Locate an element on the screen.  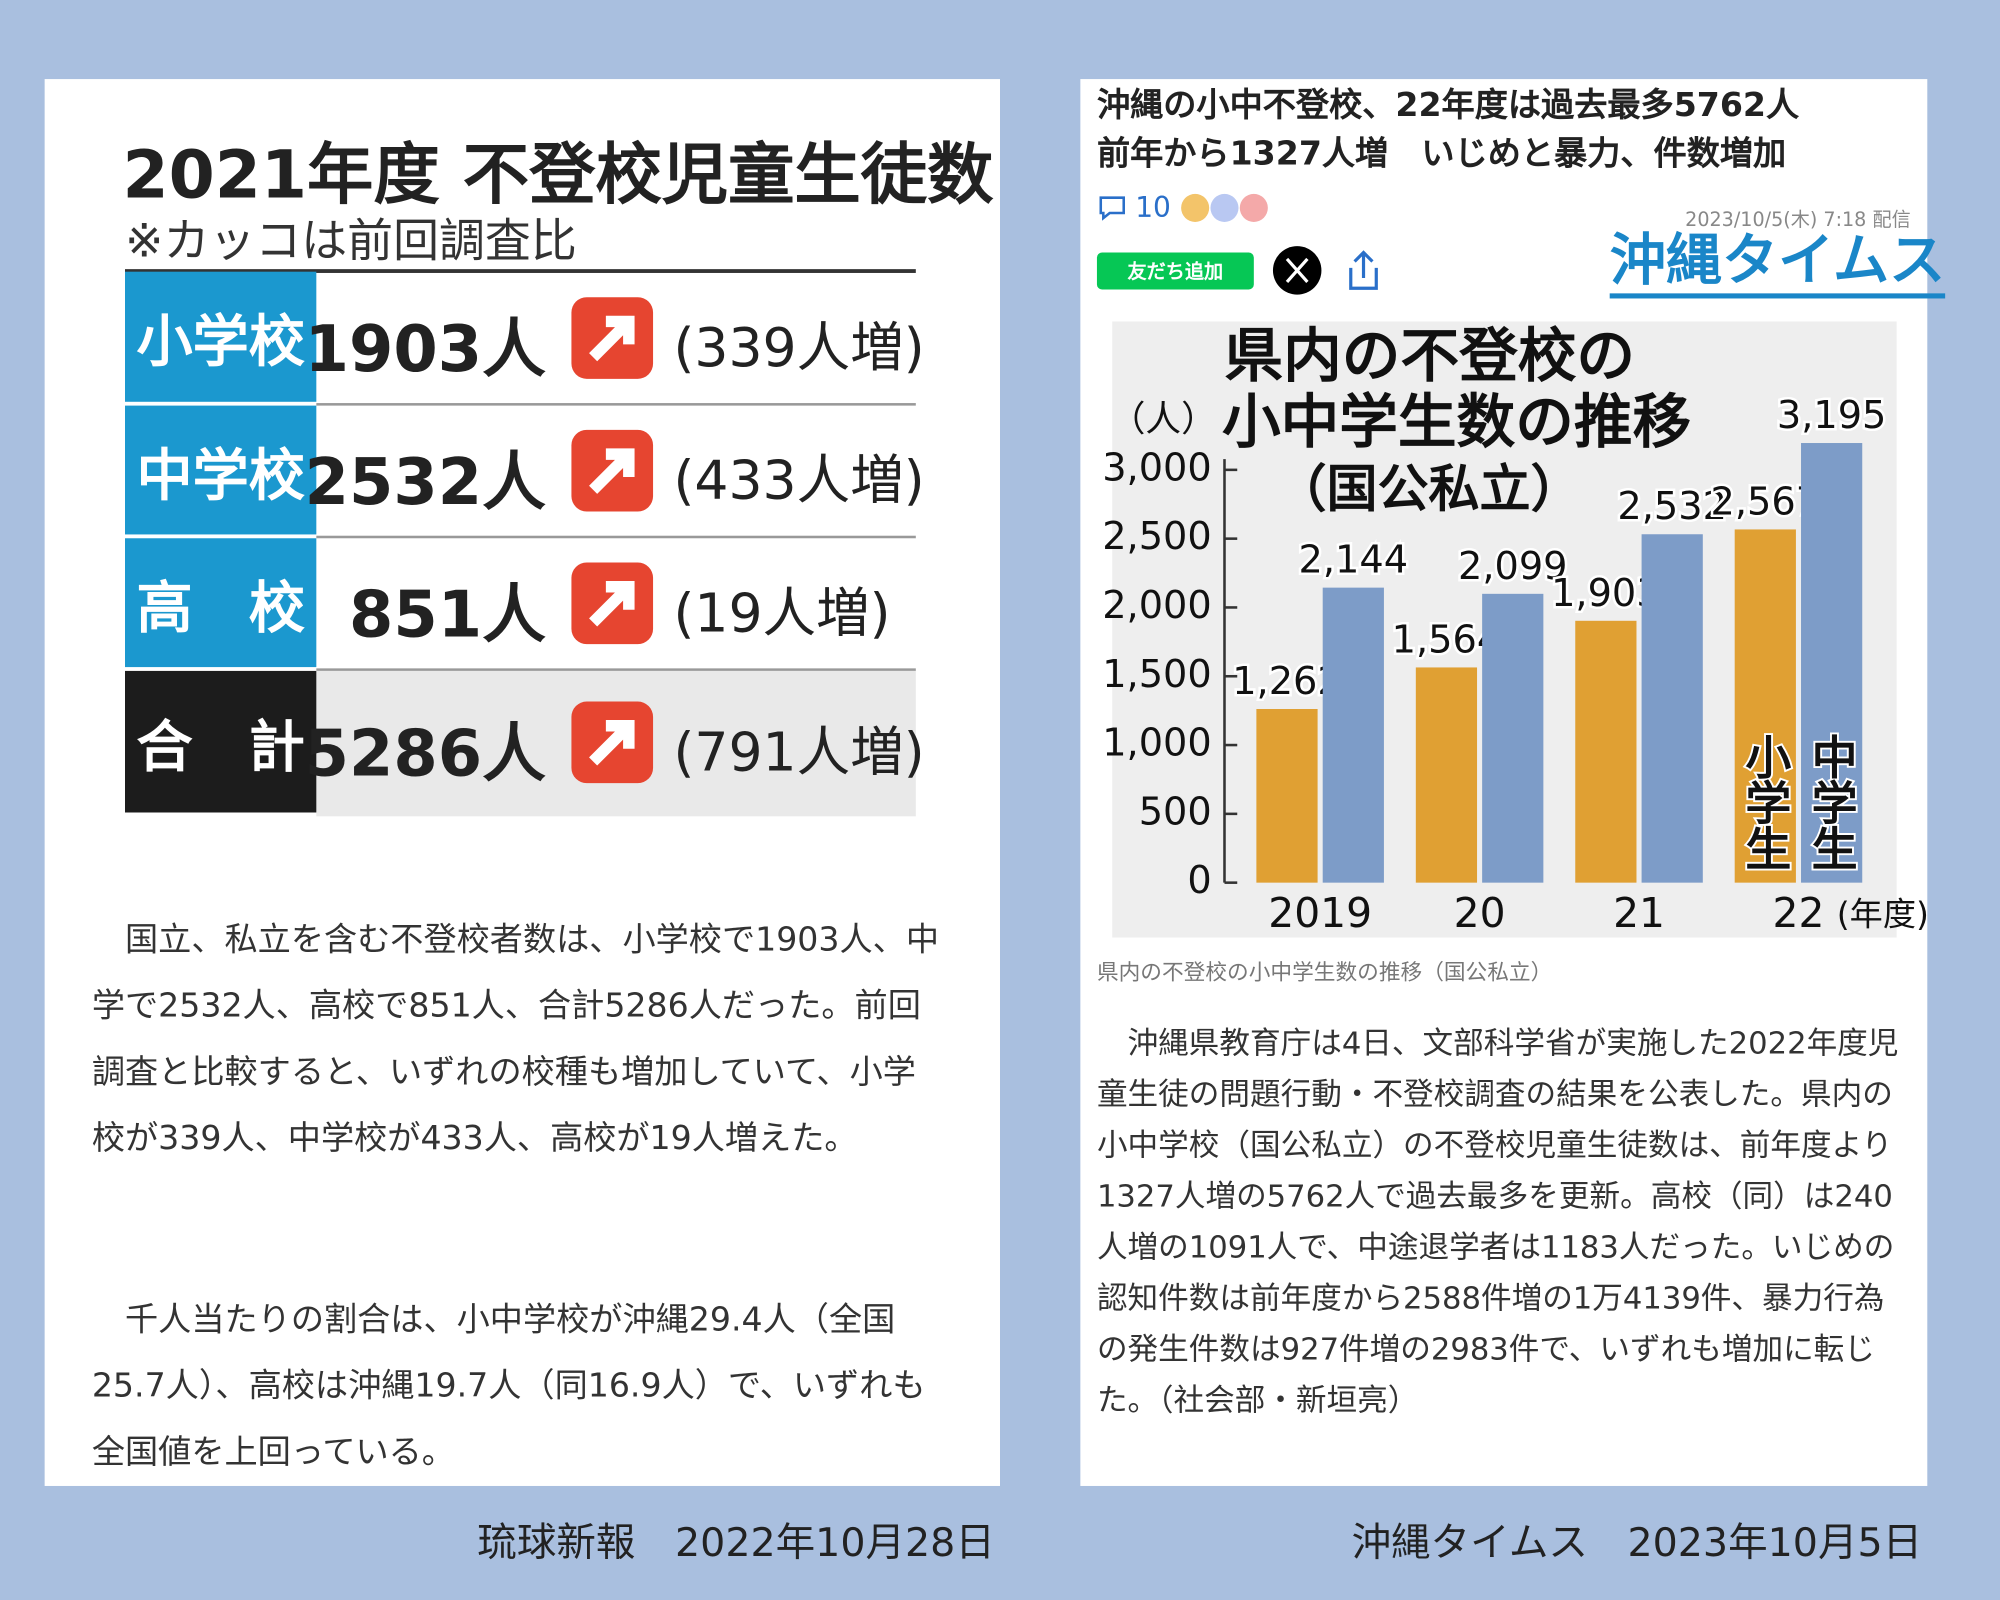
headline-line: 沖縄の小中不登校、22年度は過去最多5762人 is located at coordinates (1448, 105).